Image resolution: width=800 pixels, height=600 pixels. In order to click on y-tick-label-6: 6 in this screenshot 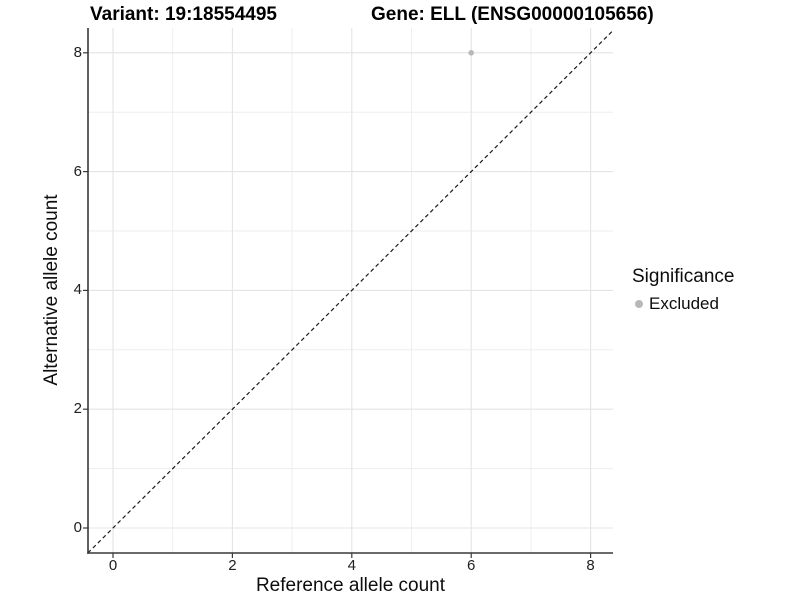, I will do `click(77, 171)`.